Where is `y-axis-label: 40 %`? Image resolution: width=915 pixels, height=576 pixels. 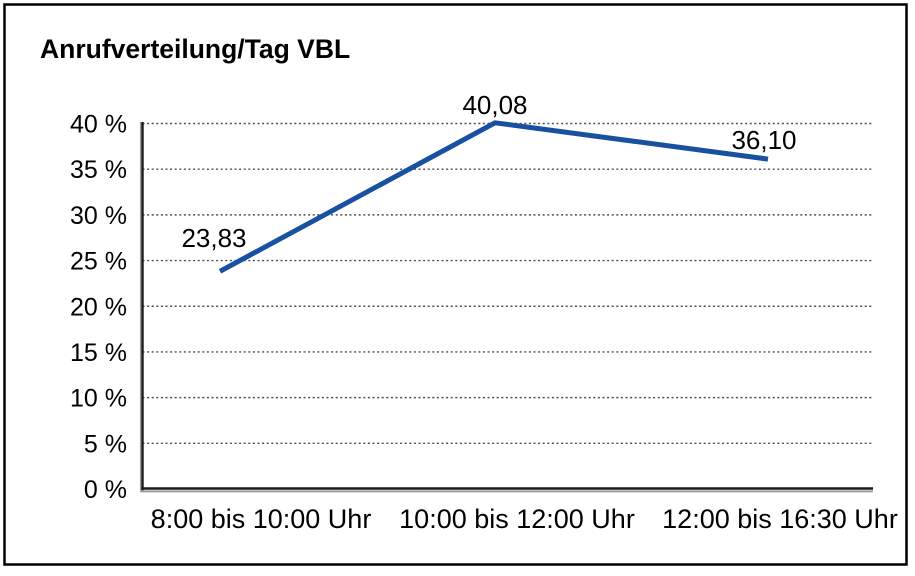 y-axis-label: 40 % is located at coordinates (98, 125).